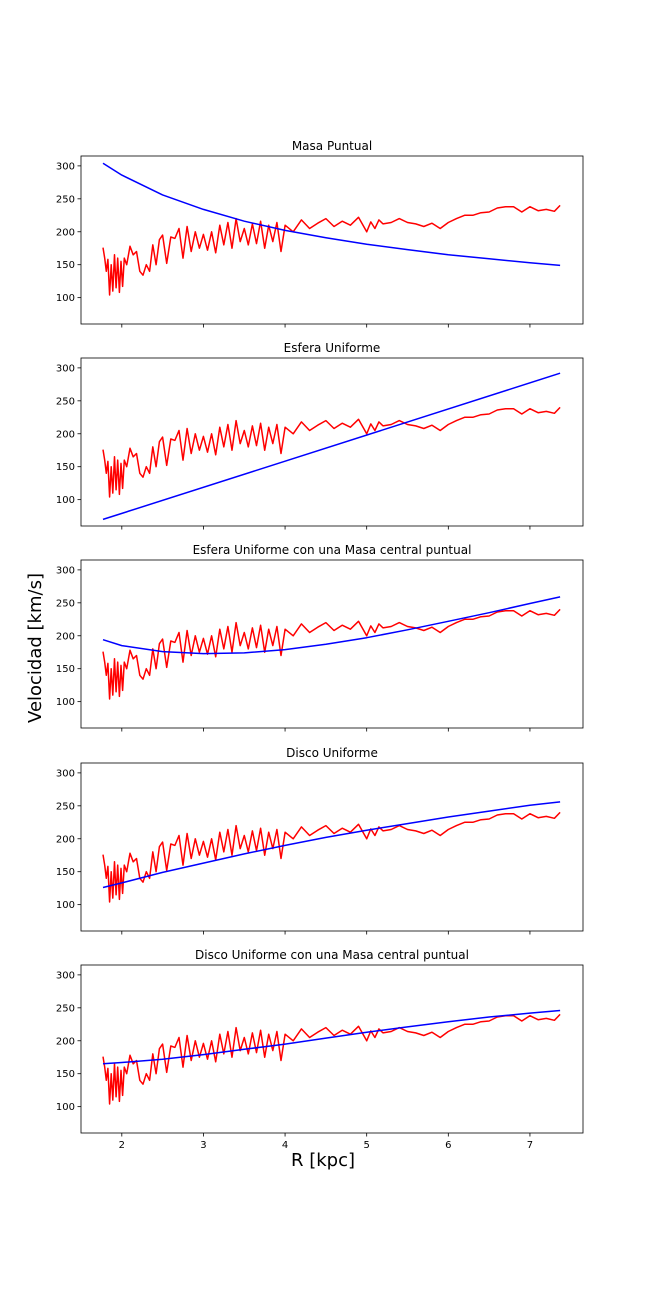 This screenshot has height=1296, width=648. I want to click on x-tick-label: 7, so click(530, 1145).